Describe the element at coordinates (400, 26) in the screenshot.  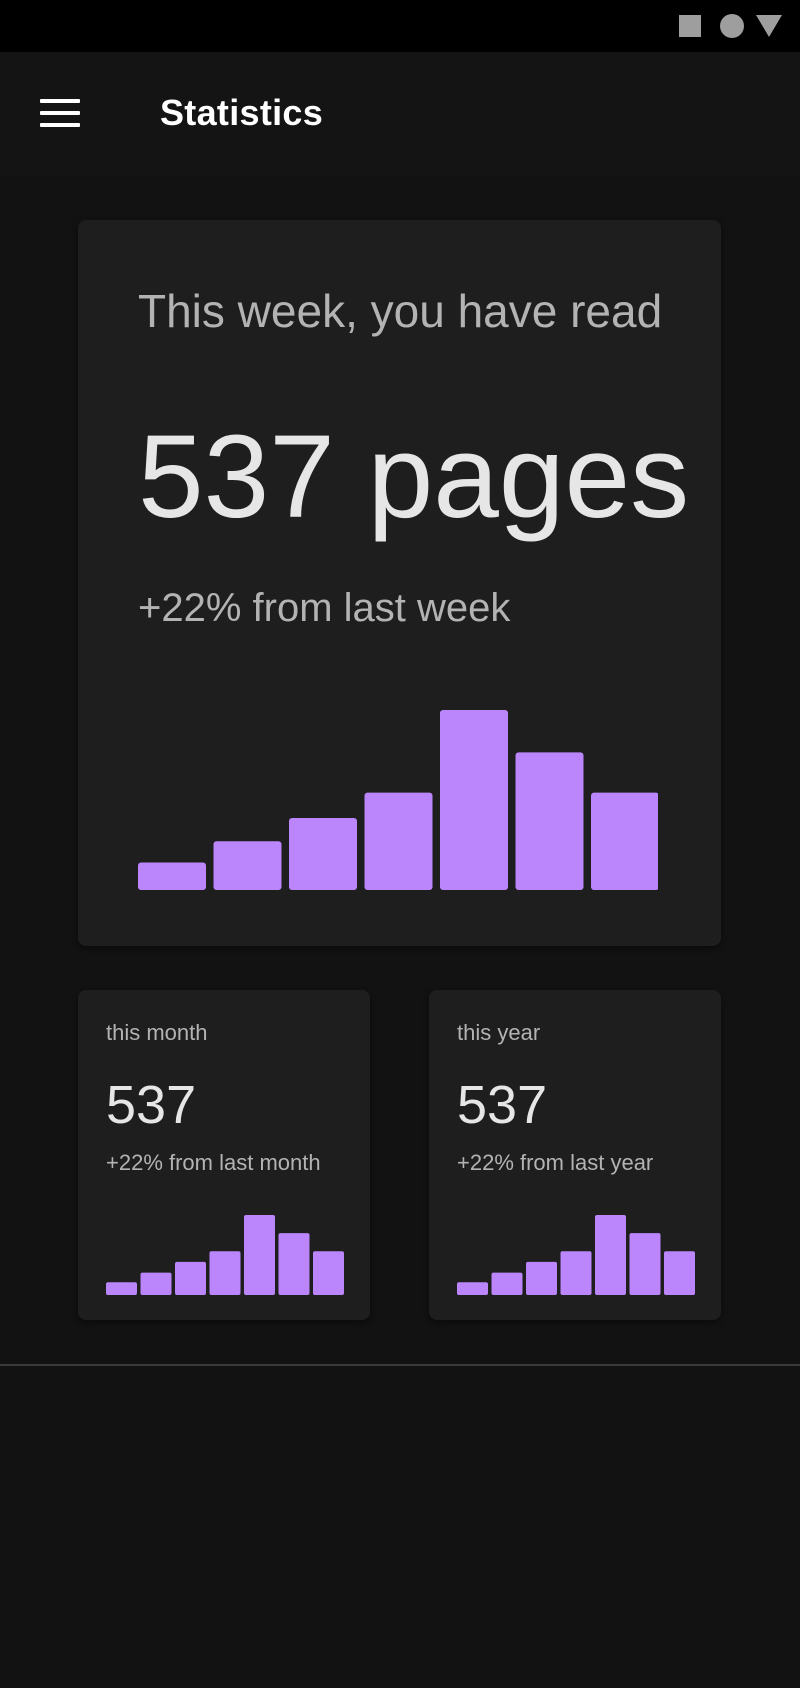
I see `status-bar` at that location.